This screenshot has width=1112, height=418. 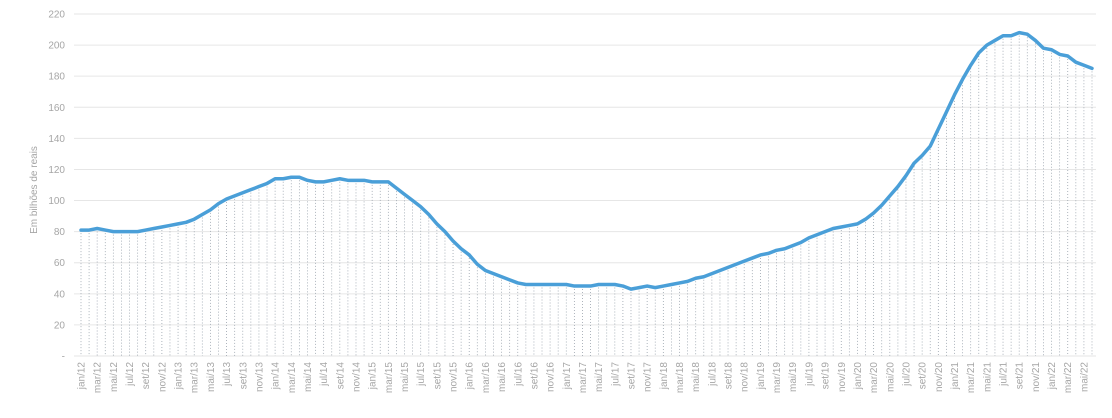 What do you see at coordinates (56, 201) in the screenshot?
I see `y-tick-label: 100` at bounding box center [56, 201].